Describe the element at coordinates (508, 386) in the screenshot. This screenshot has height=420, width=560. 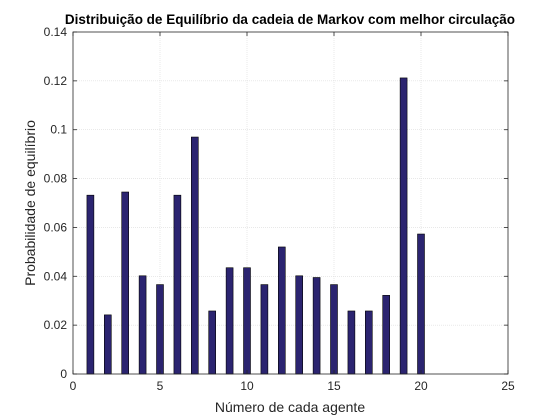
I see `x-tick-label: 25` at that location.